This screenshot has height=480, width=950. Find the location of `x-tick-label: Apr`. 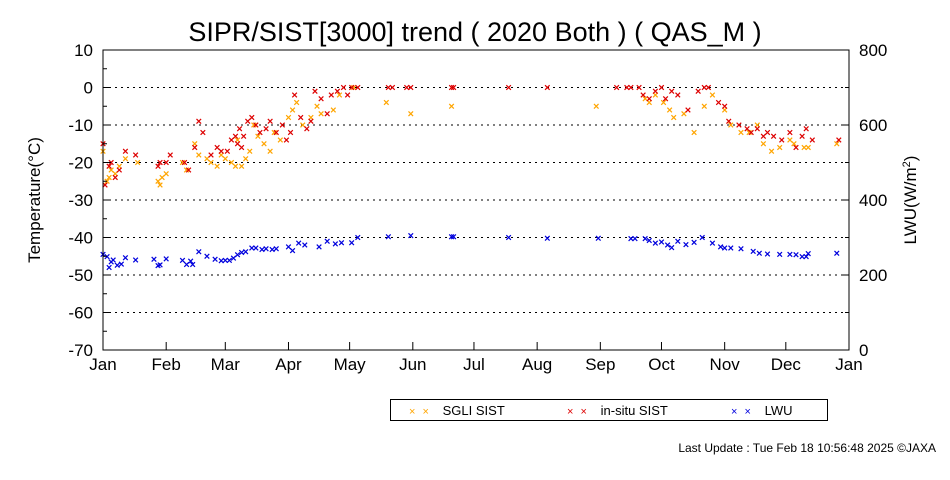

x-tick-label: Apr is located at coordinates (288, 364).